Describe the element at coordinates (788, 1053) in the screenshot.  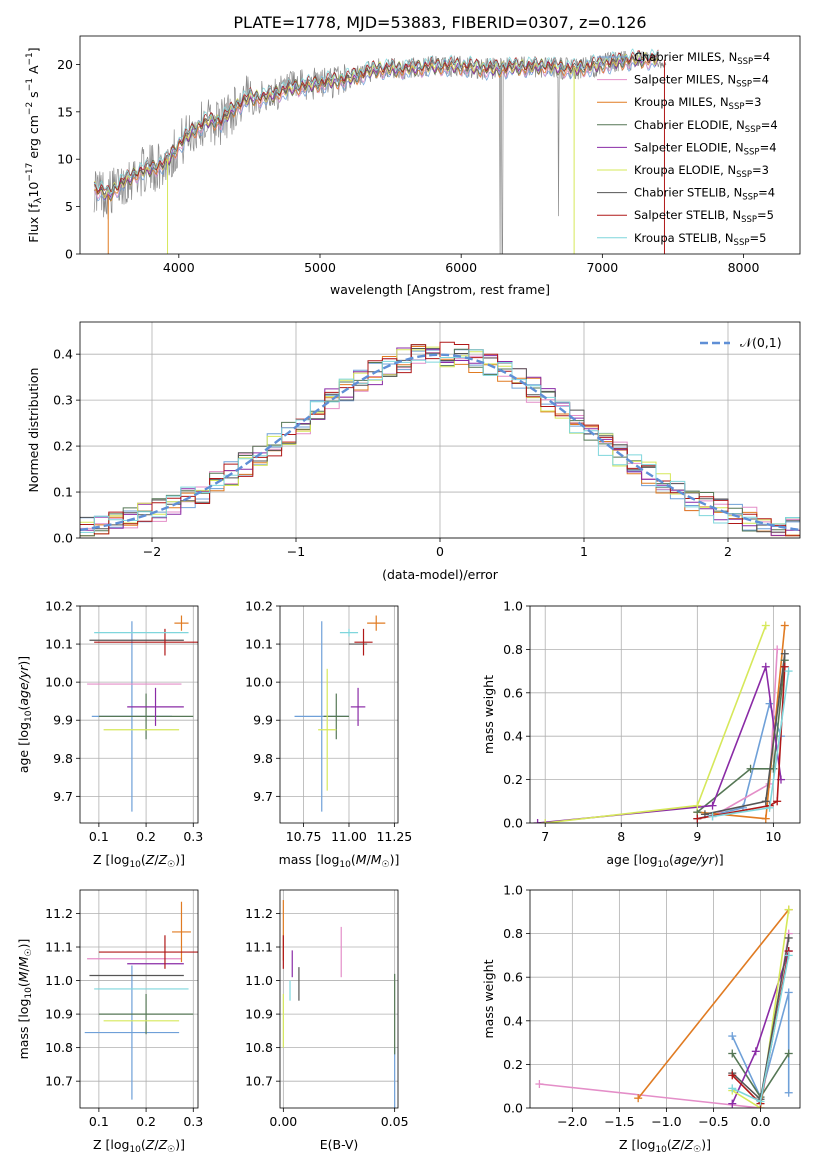
I see `point-marker-chabrier_elodie` at that location.